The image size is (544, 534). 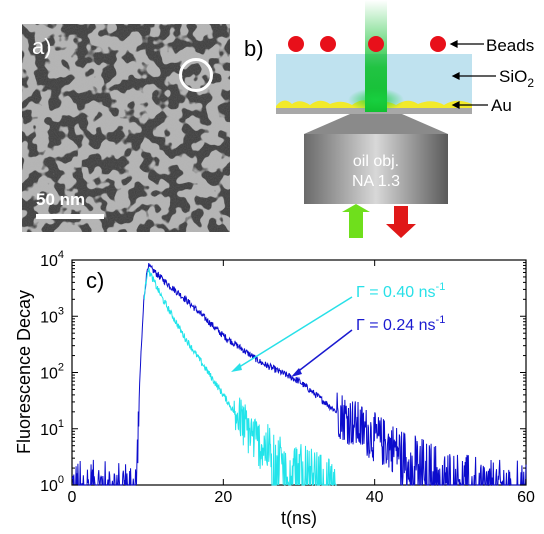 What do you see at coordinates (356, 221) in the screenshot?
I see `excitation-arrow-up` at bounding box center [356, 221].